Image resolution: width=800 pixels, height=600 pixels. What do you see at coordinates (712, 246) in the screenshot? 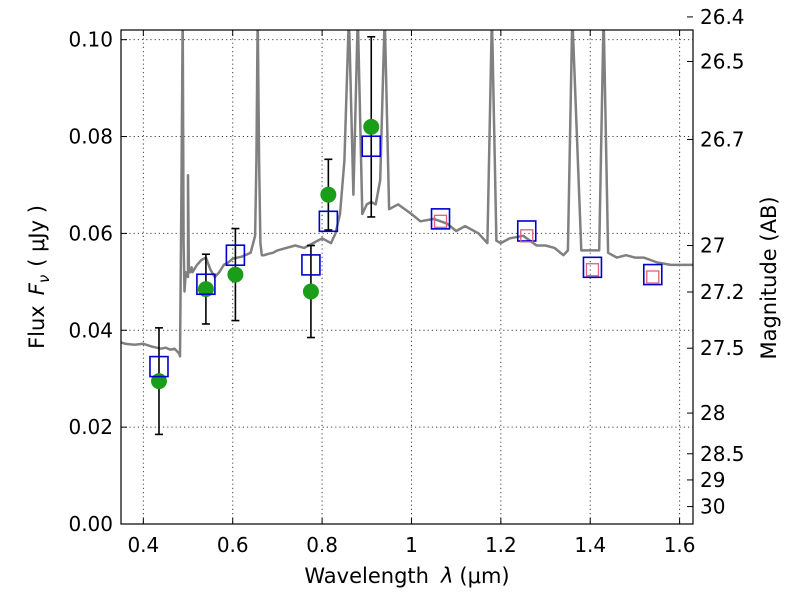
I see `y2-tick-label: 27` at bounding box center [712, 246].